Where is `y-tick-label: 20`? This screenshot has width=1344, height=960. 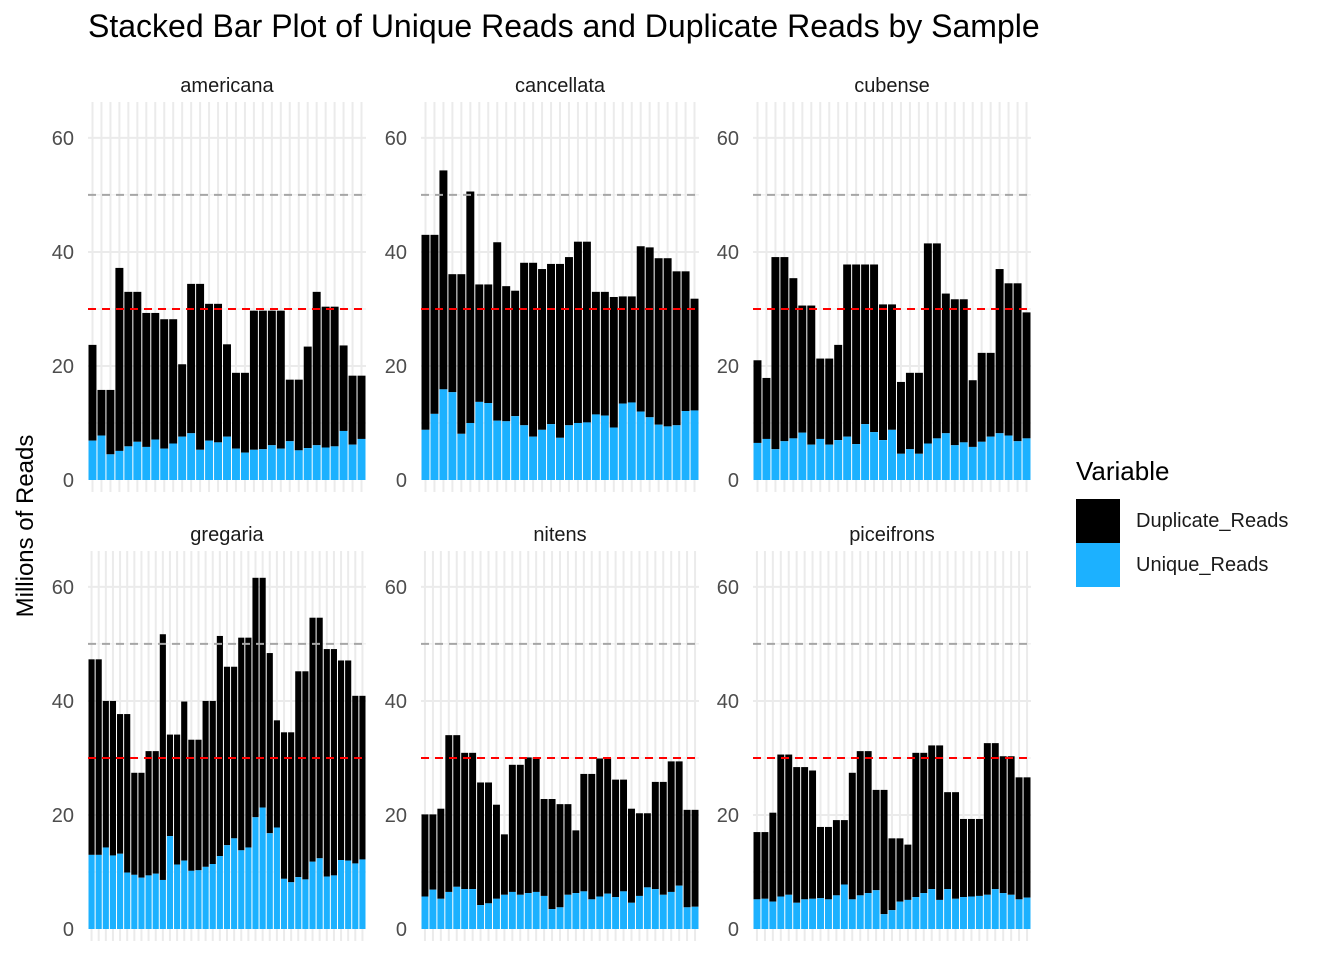 y-tick-label: 20 is located at coordinates (728, 816).